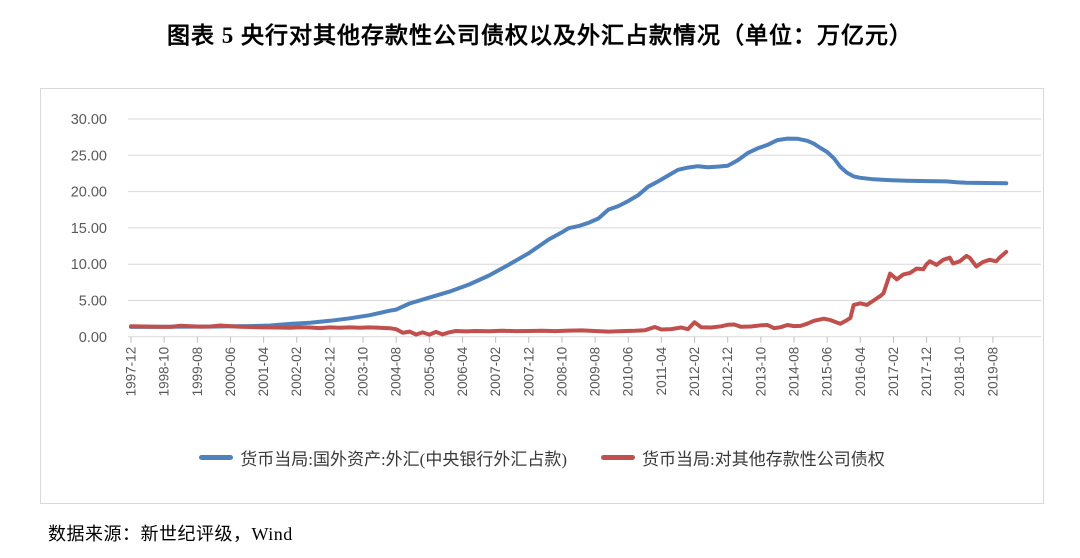 This screenshot has width=1080, height=558. I want to click on x-tick-label: 2006-04, so click(462, 371).